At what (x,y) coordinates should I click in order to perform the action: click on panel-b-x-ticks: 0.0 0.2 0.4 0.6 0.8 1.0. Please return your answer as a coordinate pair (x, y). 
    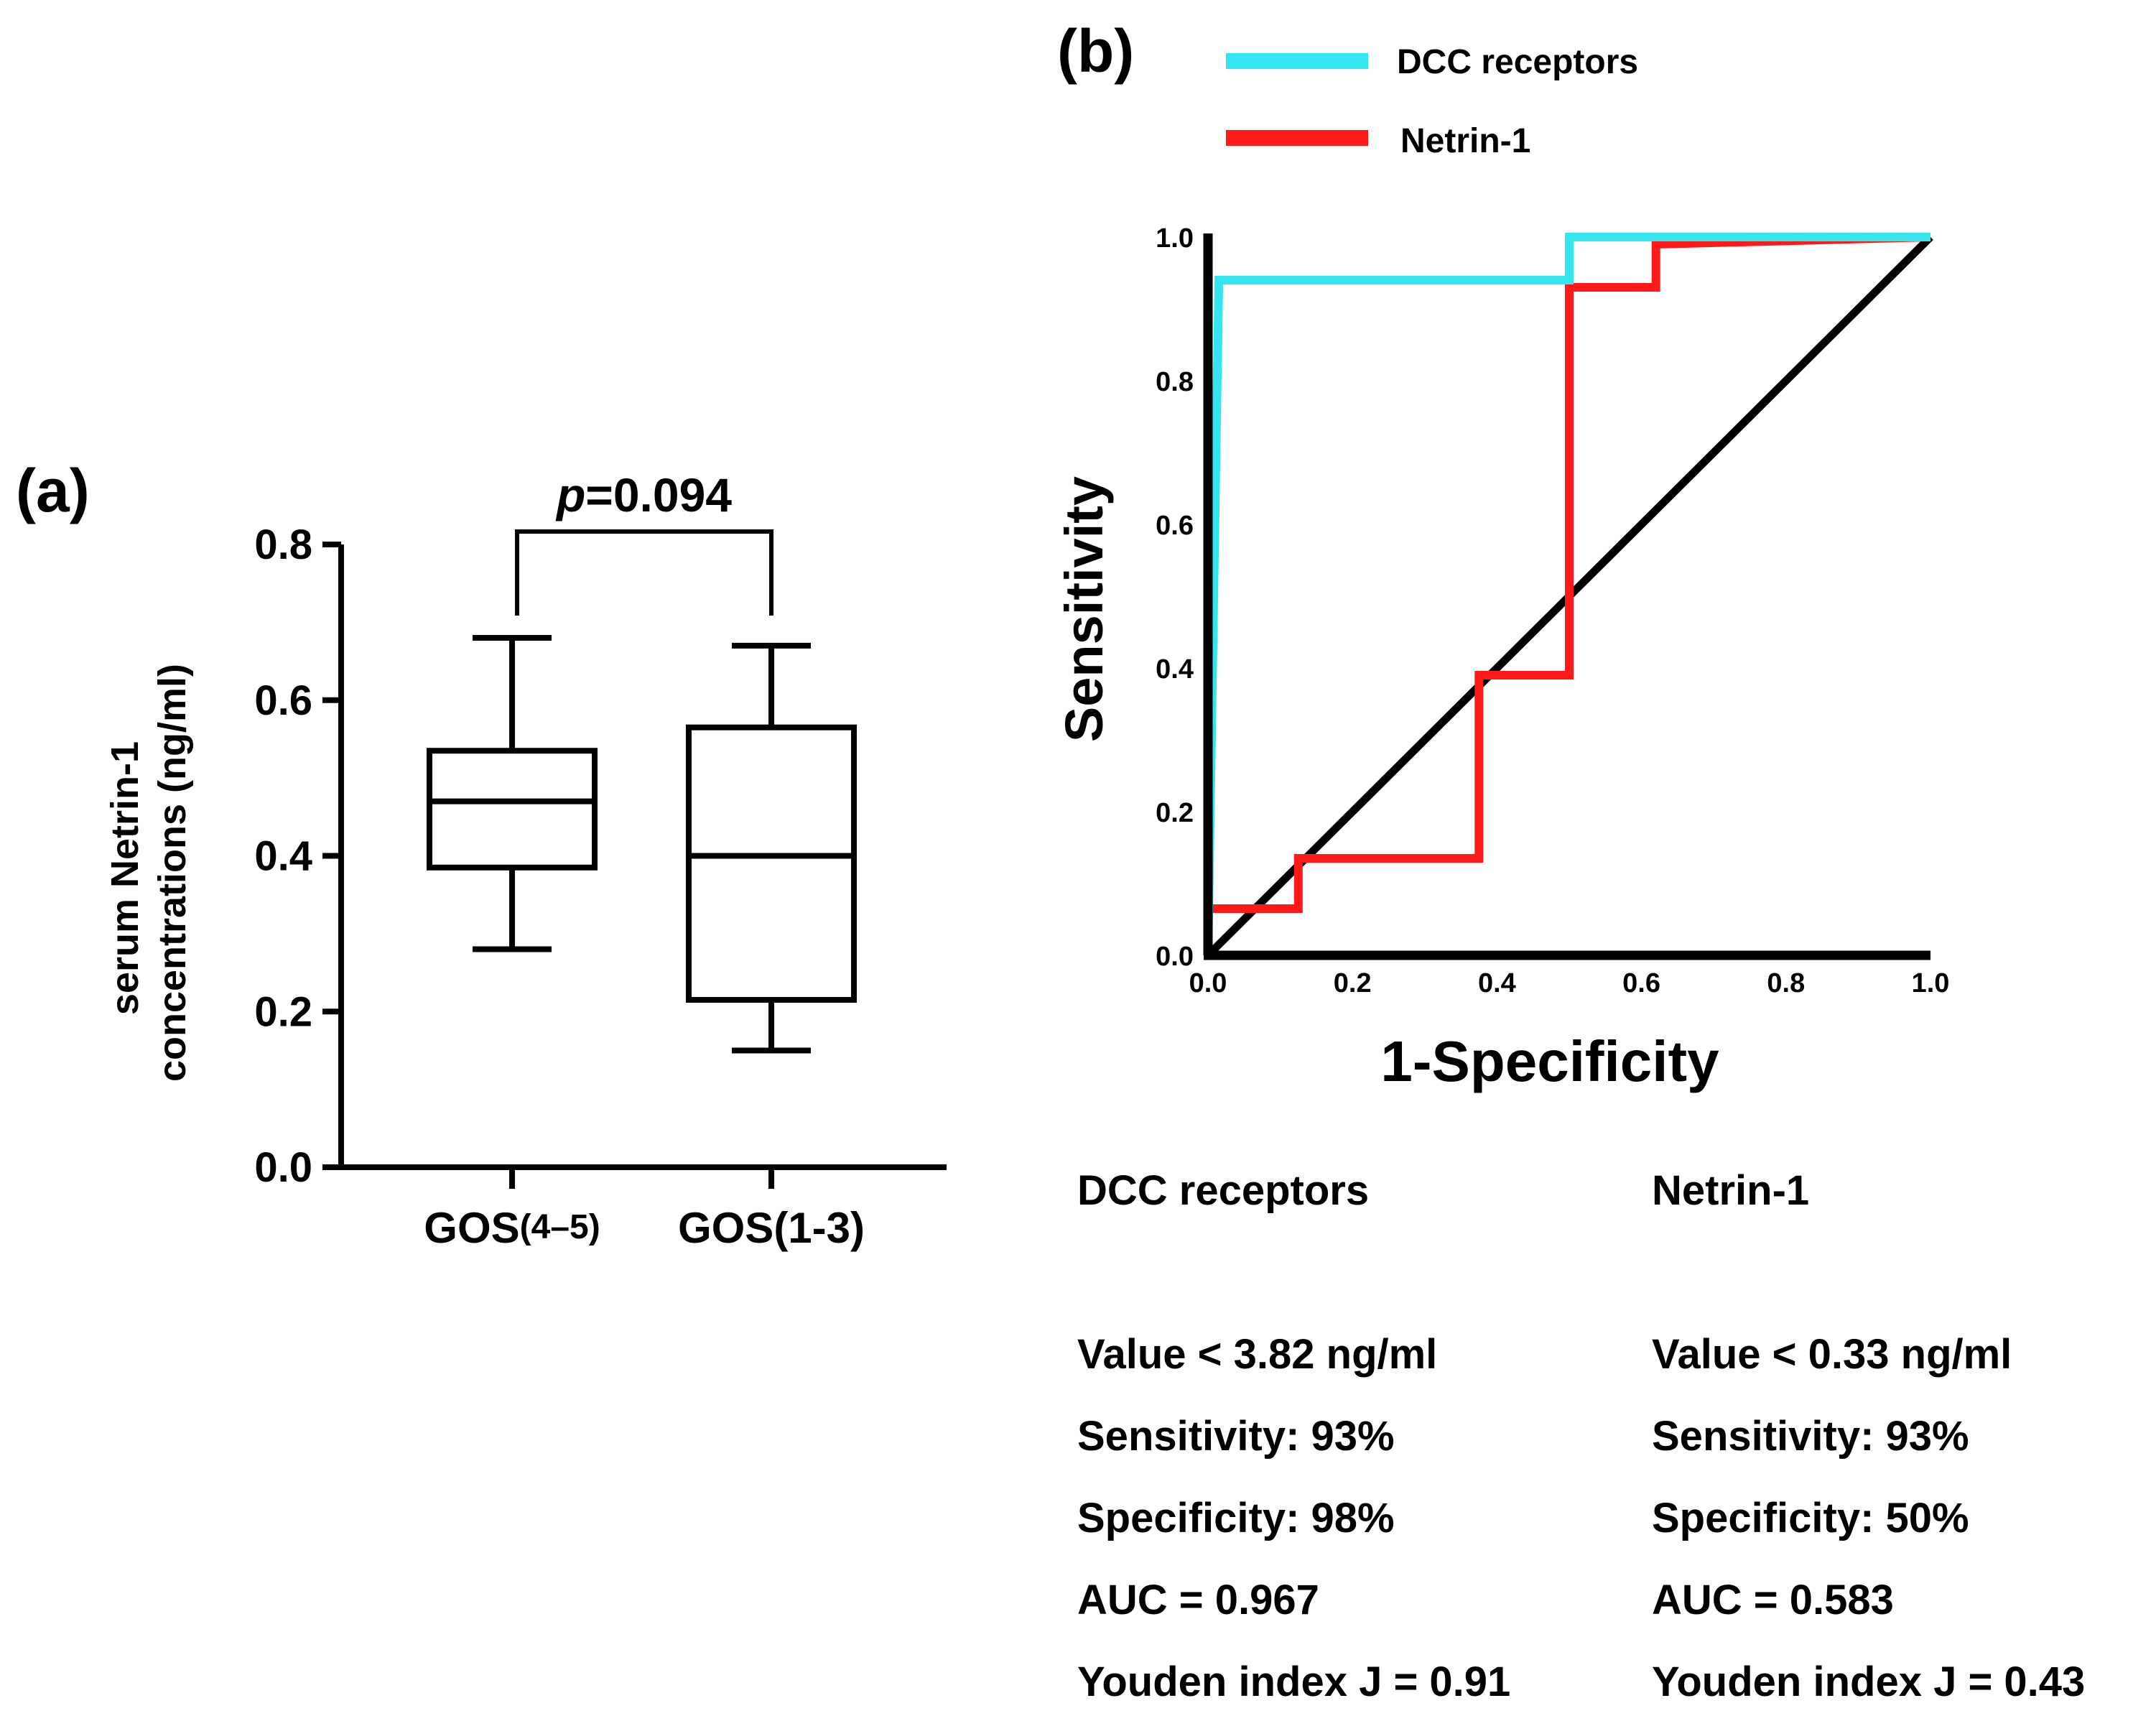
    Looking at the image, I should click on (1569, 983).